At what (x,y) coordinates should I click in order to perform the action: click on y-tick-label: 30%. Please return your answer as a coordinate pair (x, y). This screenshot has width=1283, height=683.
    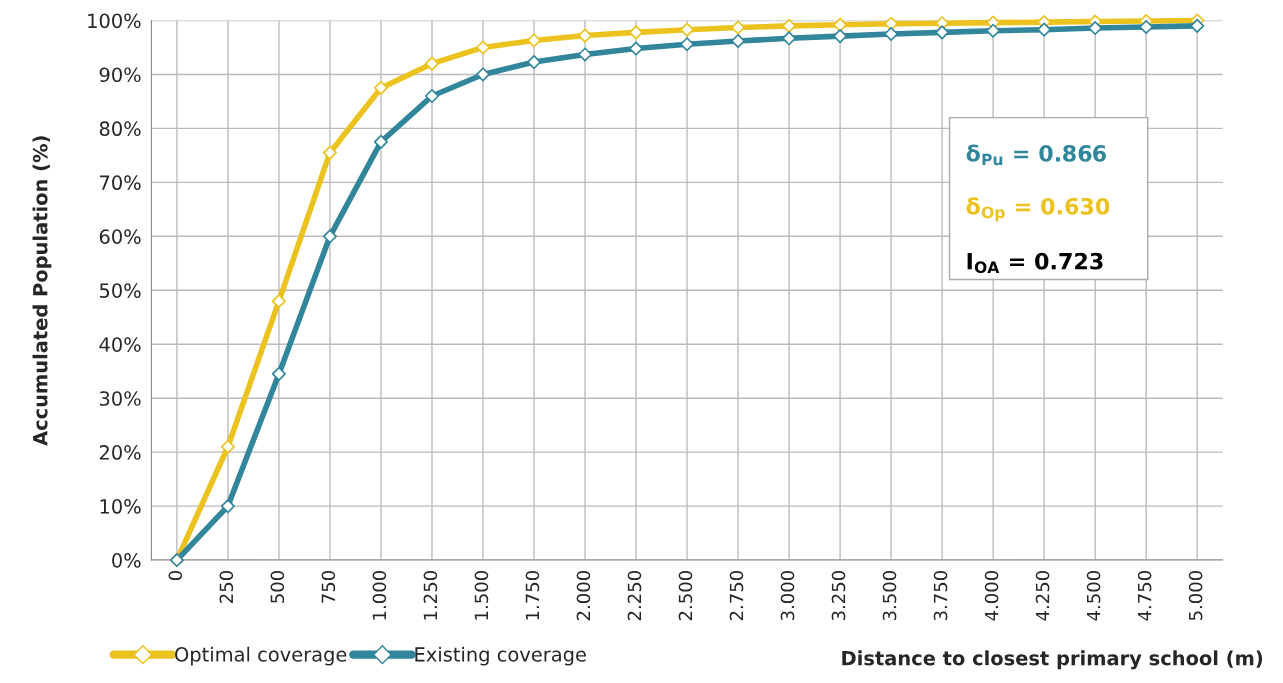
    Looking at the image, I should click on (120, 398).